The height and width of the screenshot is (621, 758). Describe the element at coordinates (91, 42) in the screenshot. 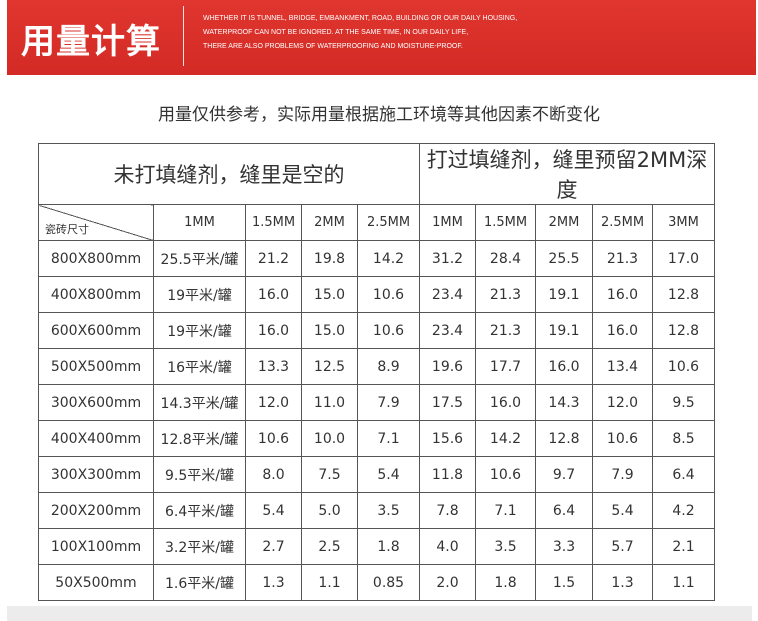

I see `banner-title: 用量计算` at that location.